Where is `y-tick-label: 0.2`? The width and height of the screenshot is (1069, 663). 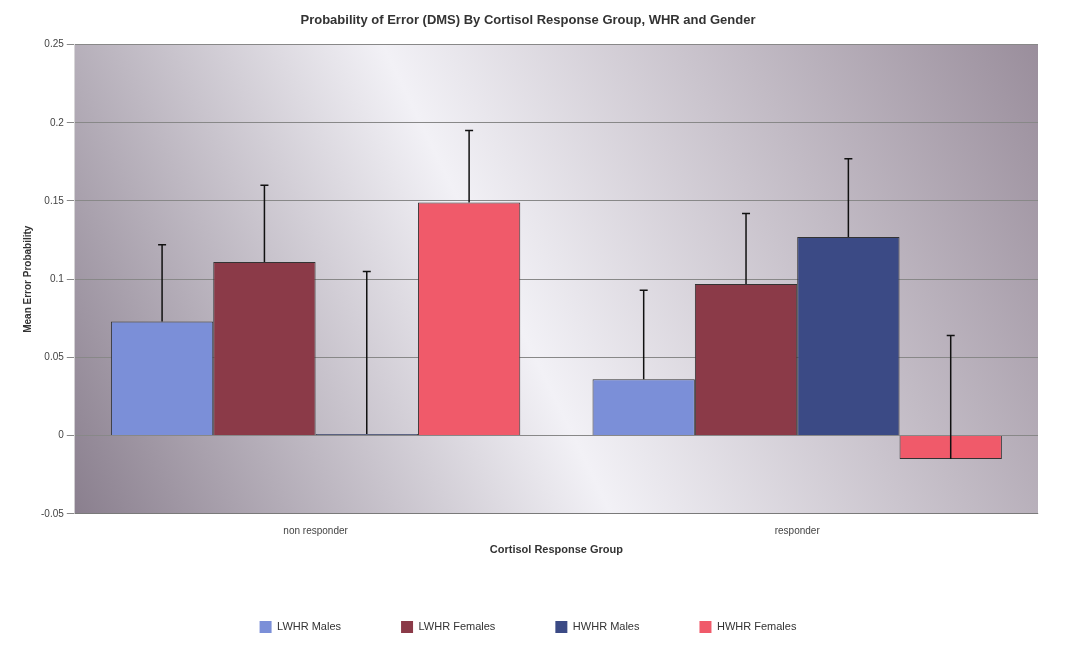 y-tick-label: 0.2 is located at coordinates (57, 122).